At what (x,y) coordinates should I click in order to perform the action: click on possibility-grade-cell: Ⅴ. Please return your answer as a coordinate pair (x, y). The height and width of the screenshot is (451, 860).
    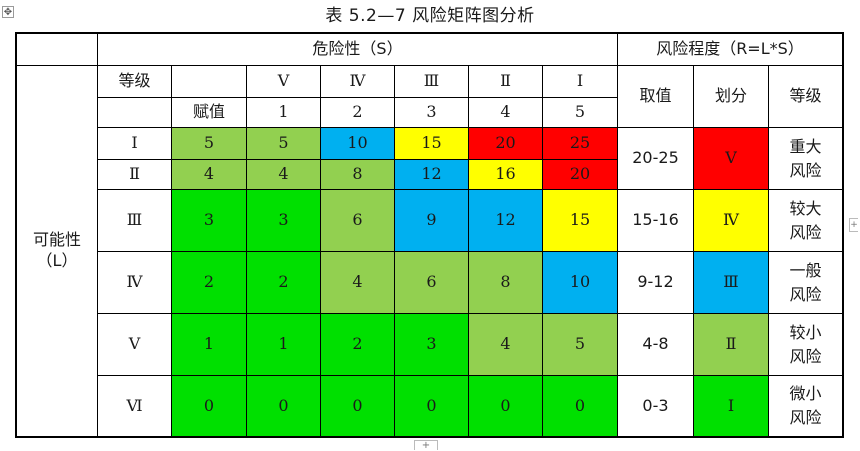
    Looking at the image, I should click on (135, 345).